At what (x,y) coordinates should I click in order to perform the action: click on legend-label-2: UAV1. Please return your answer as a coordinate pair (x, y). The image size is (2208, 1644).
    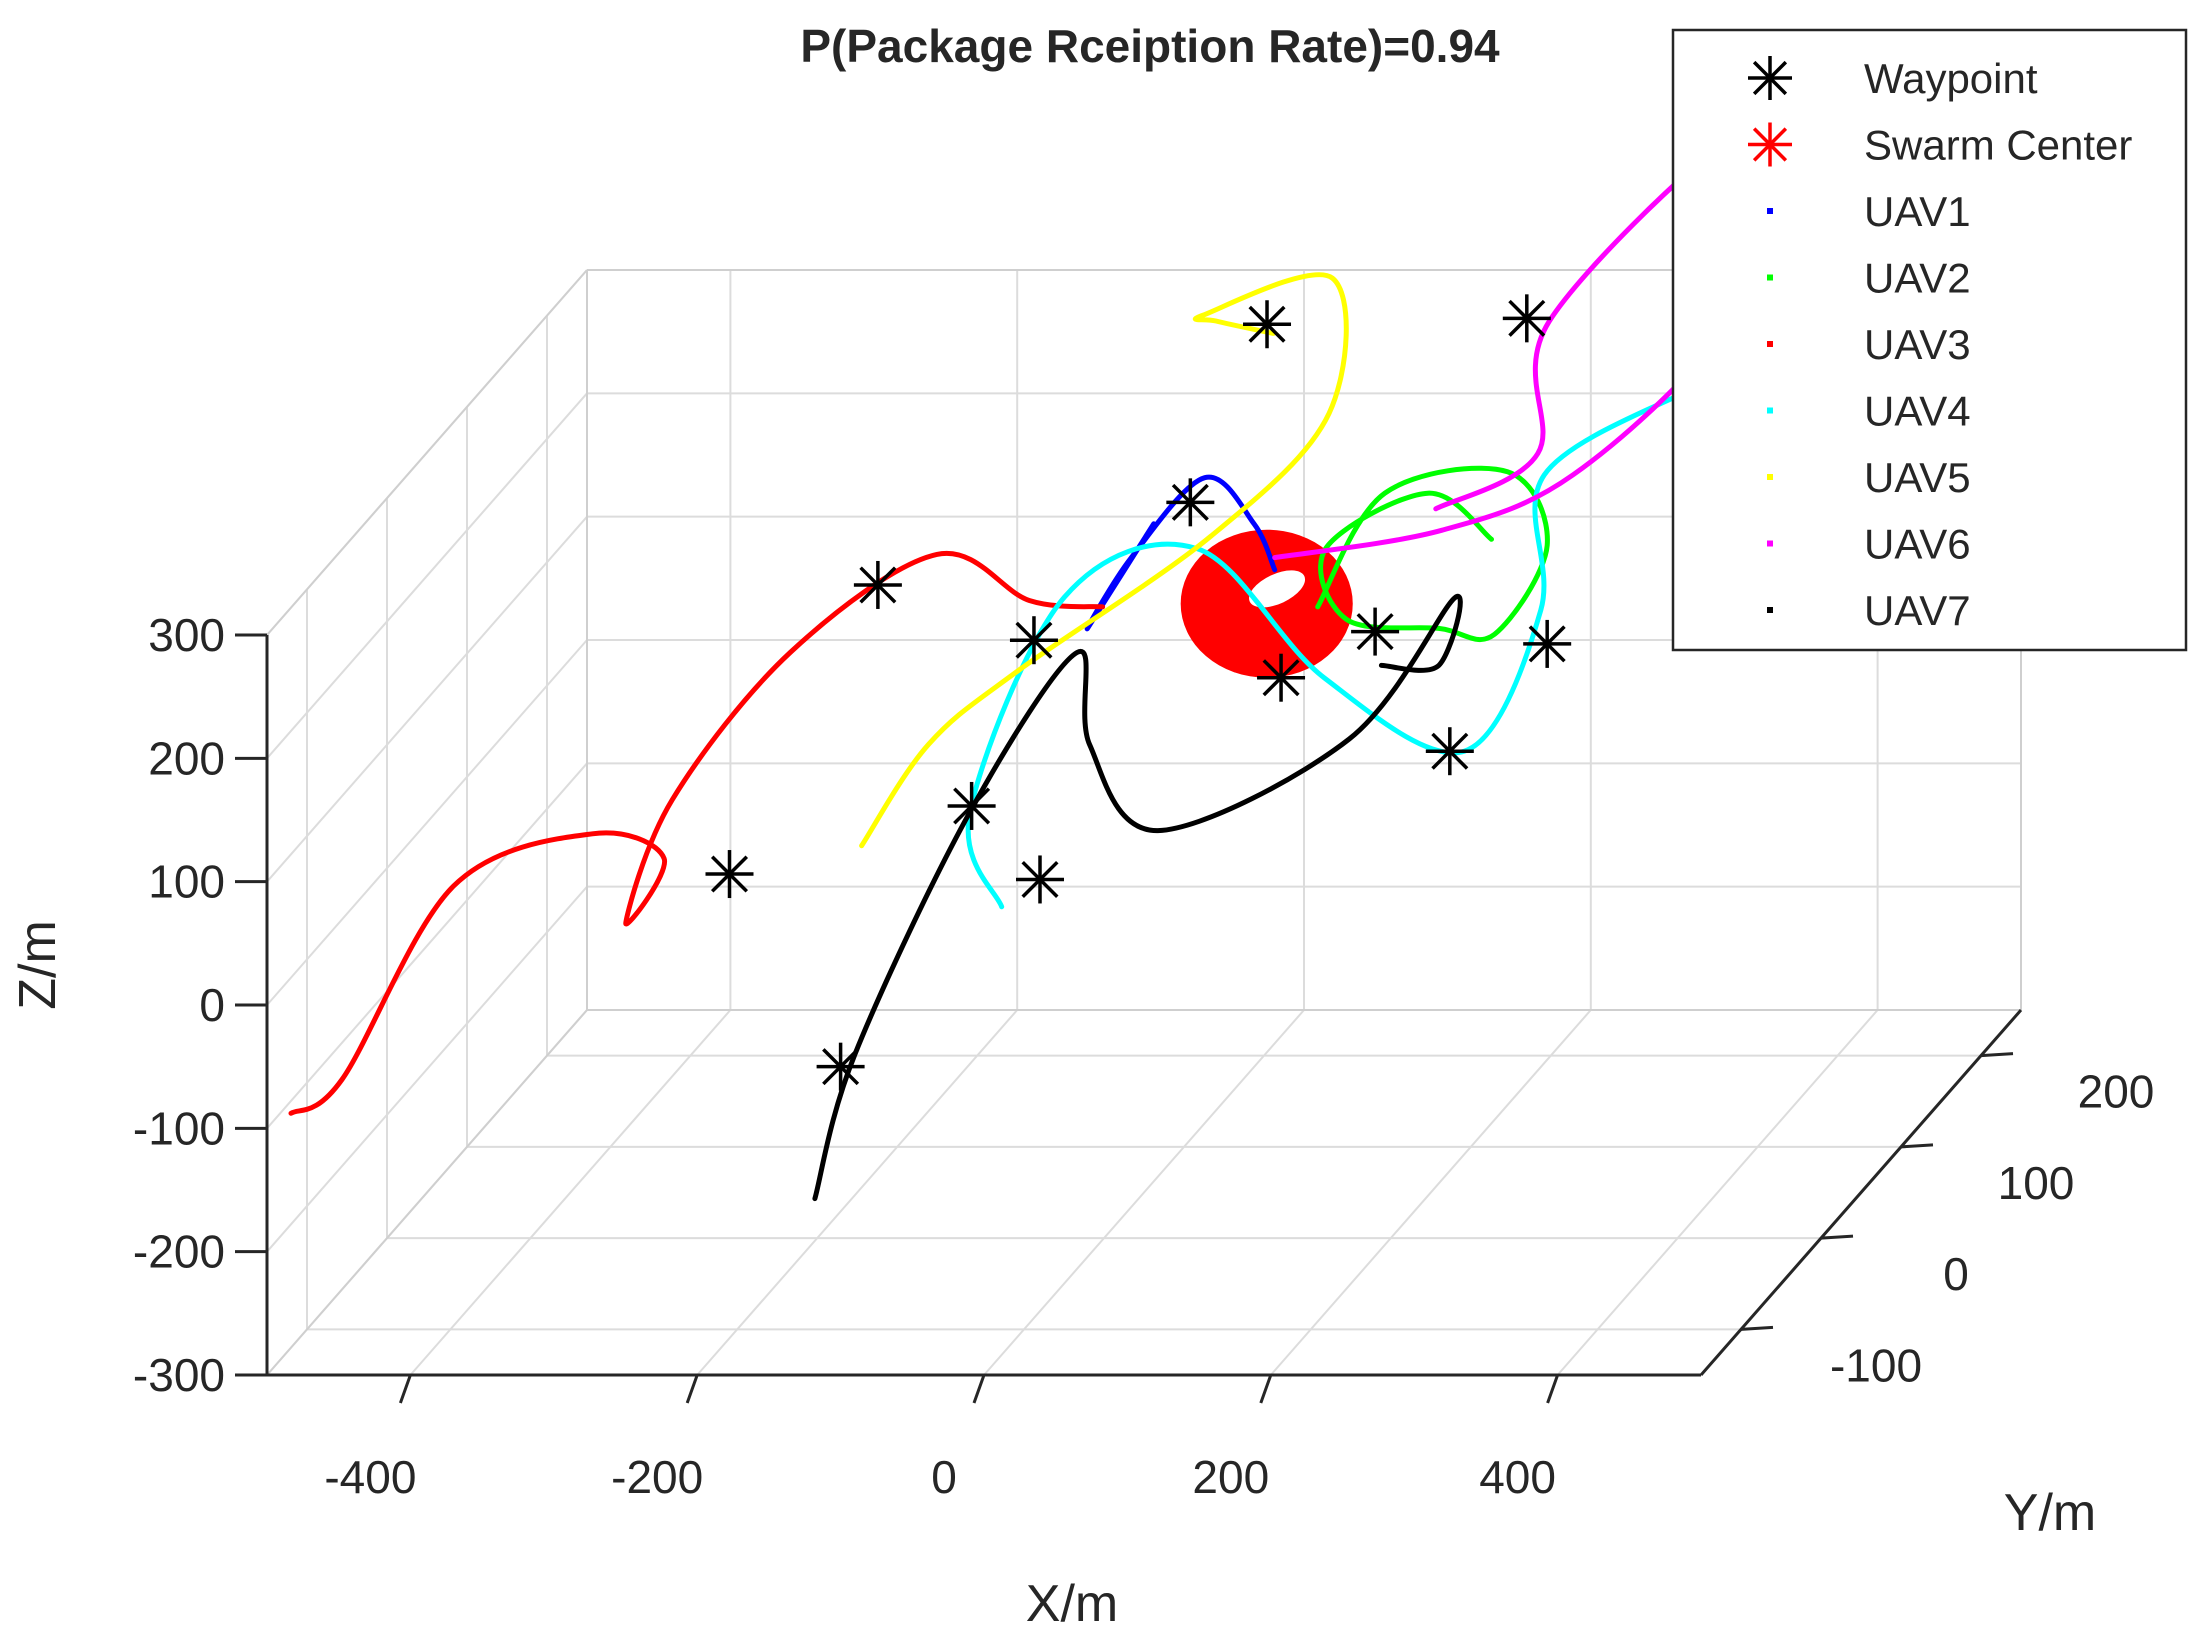
    Looking at the image, I should click on (1917, 211).